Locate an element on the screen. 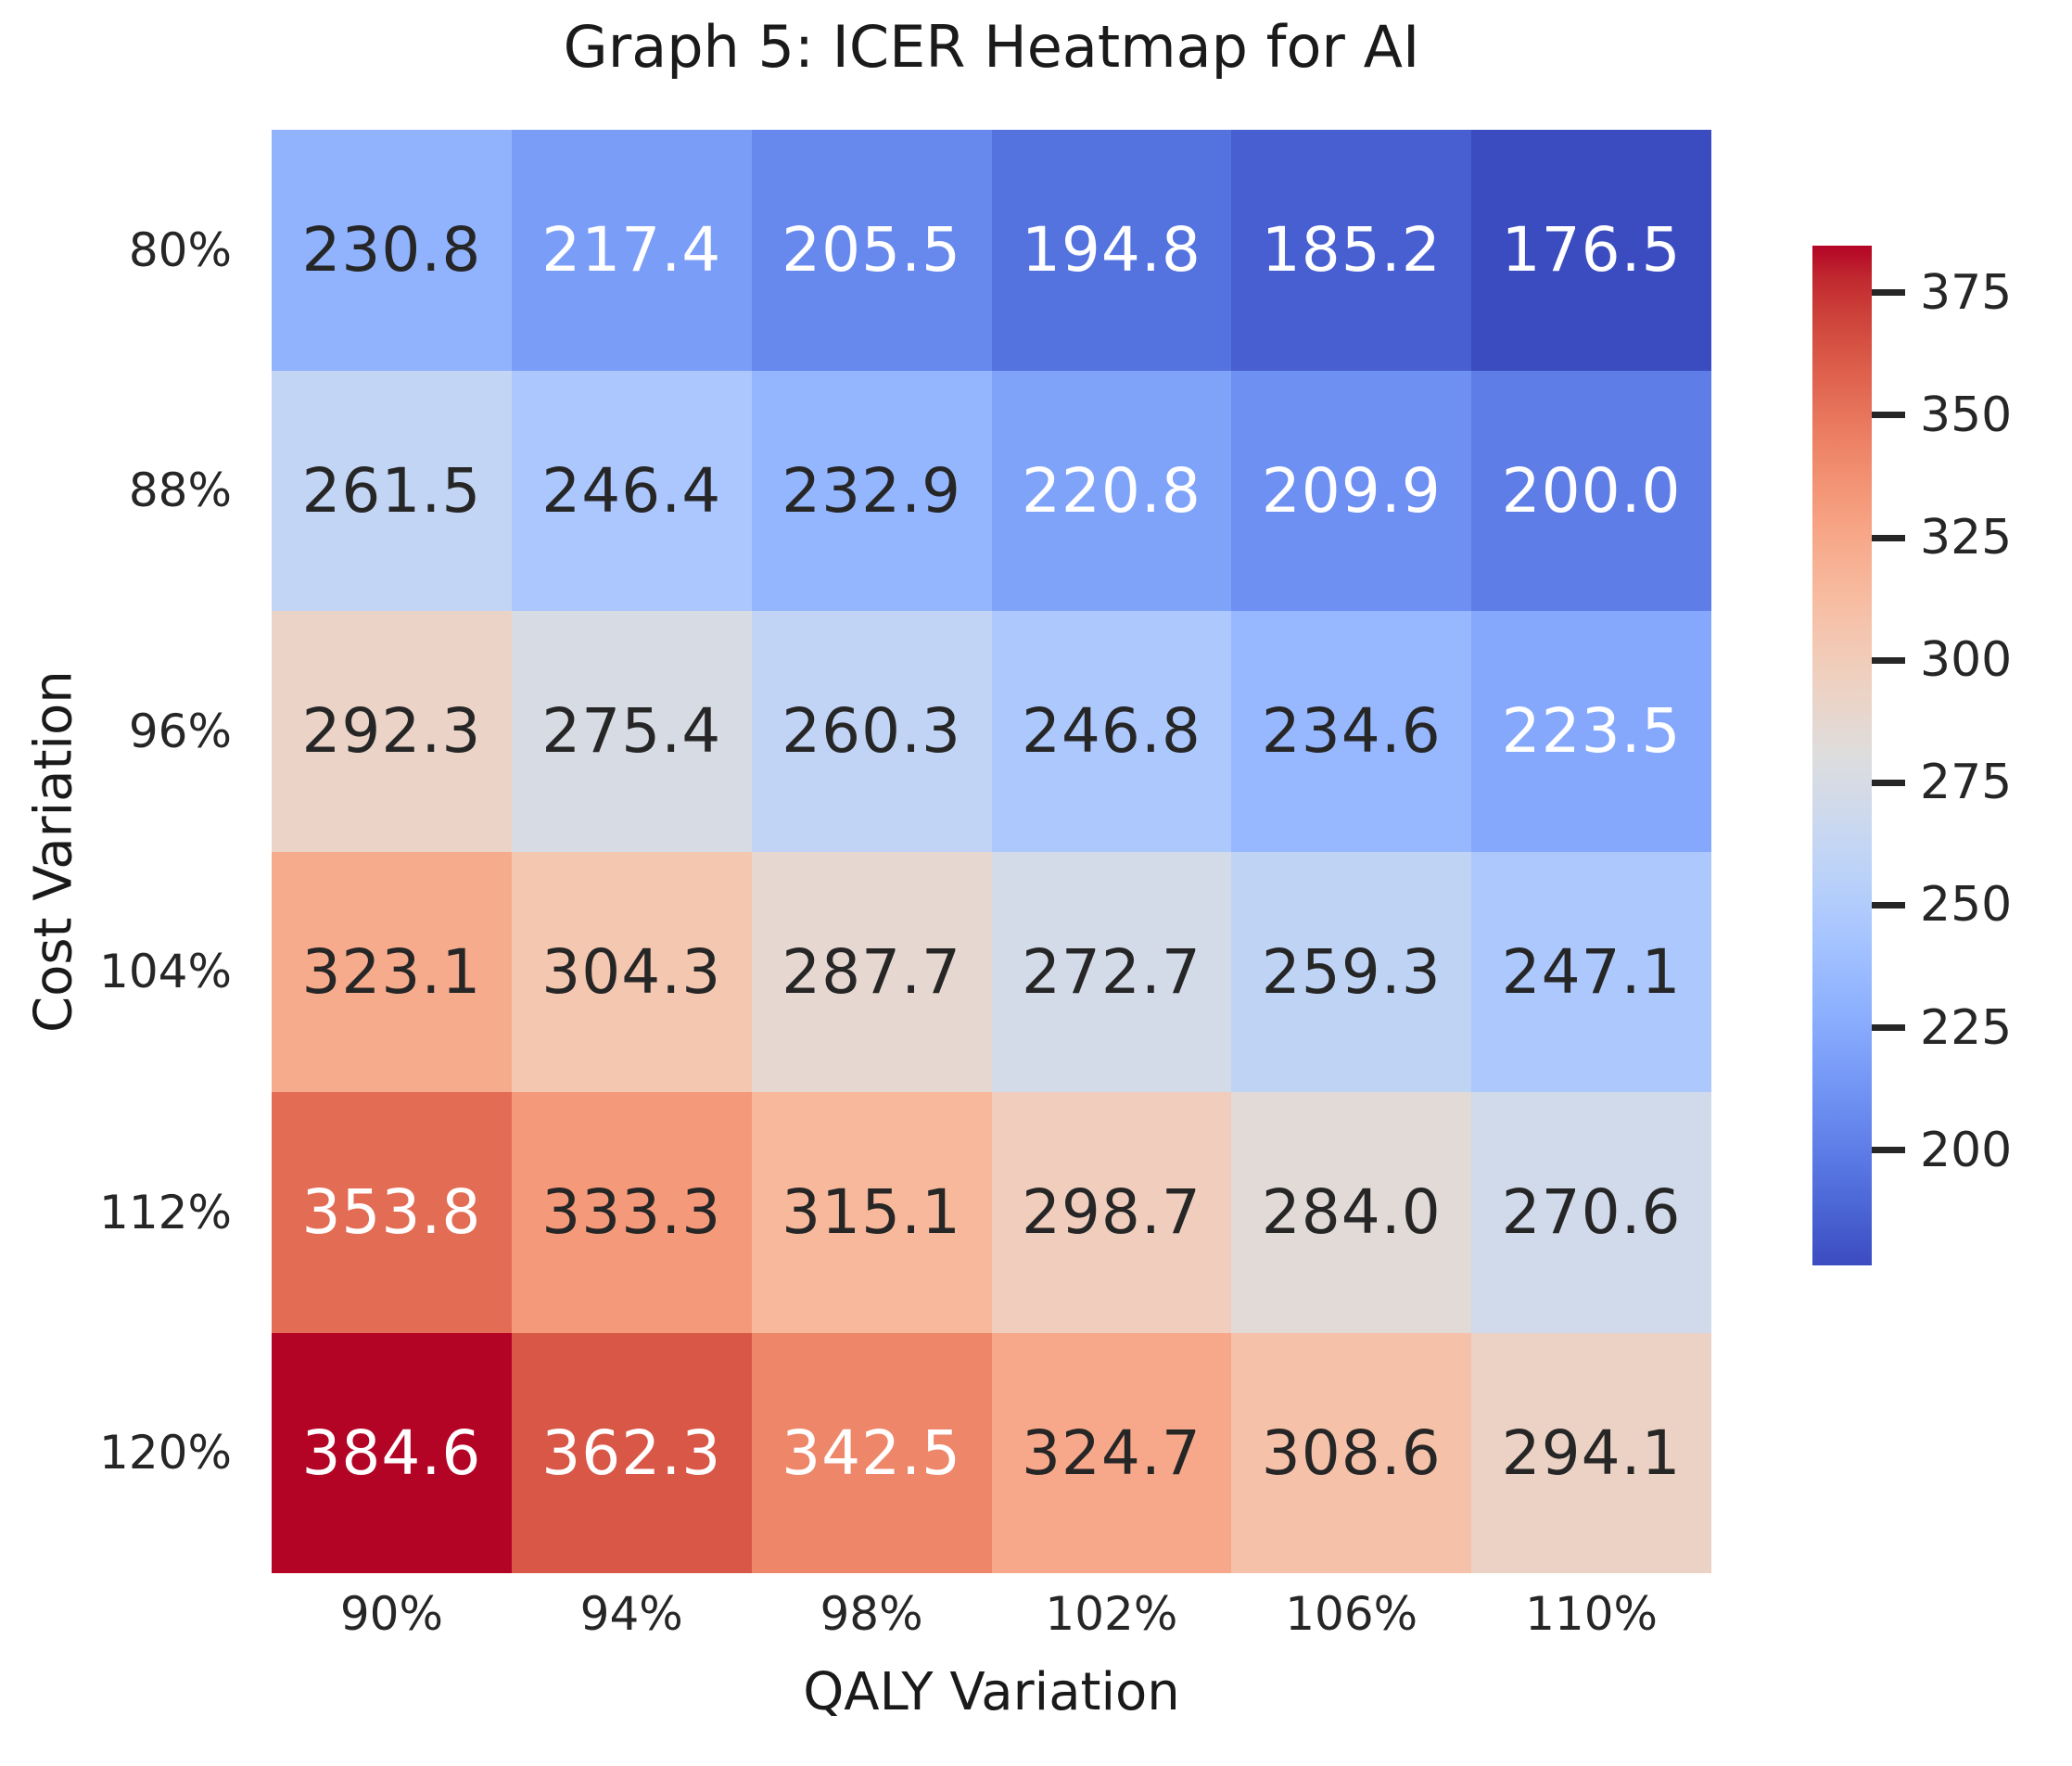  heatmap-cell: 246.4 is located at coordinates (631, 490).